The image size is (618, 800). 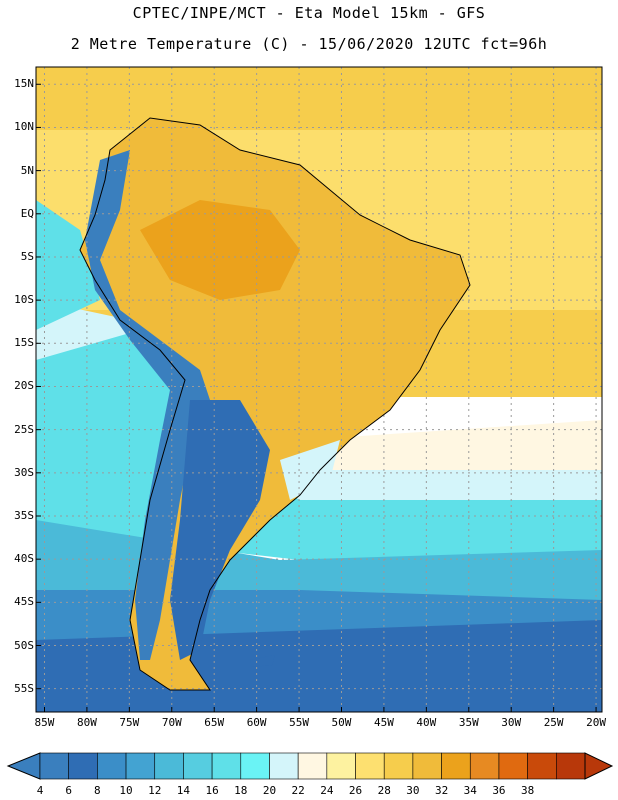 What do you see at coordinates (24, 84) in the screenshot?
I see `lat-tick-label: 15N` at bounding box center [24, 84].